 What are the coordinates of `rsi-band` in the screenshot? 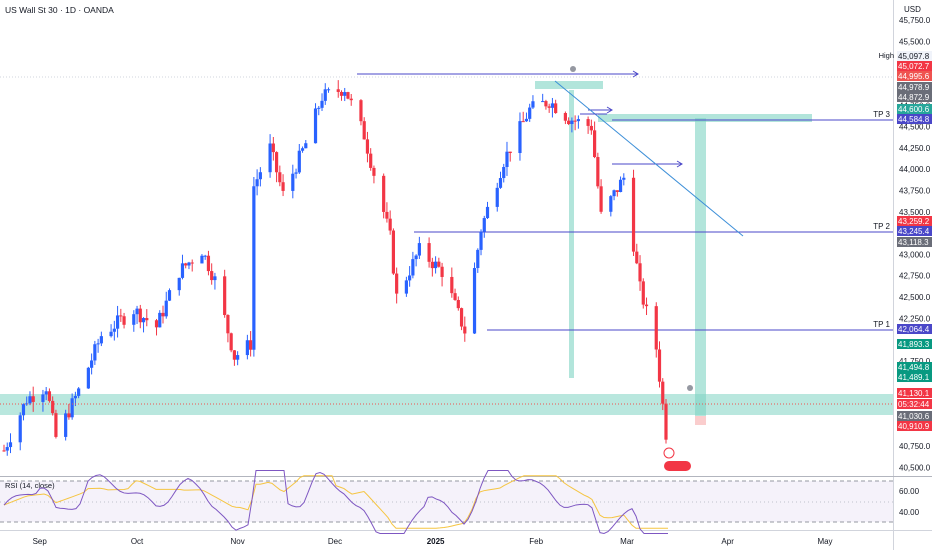 It's located at (446, 501).